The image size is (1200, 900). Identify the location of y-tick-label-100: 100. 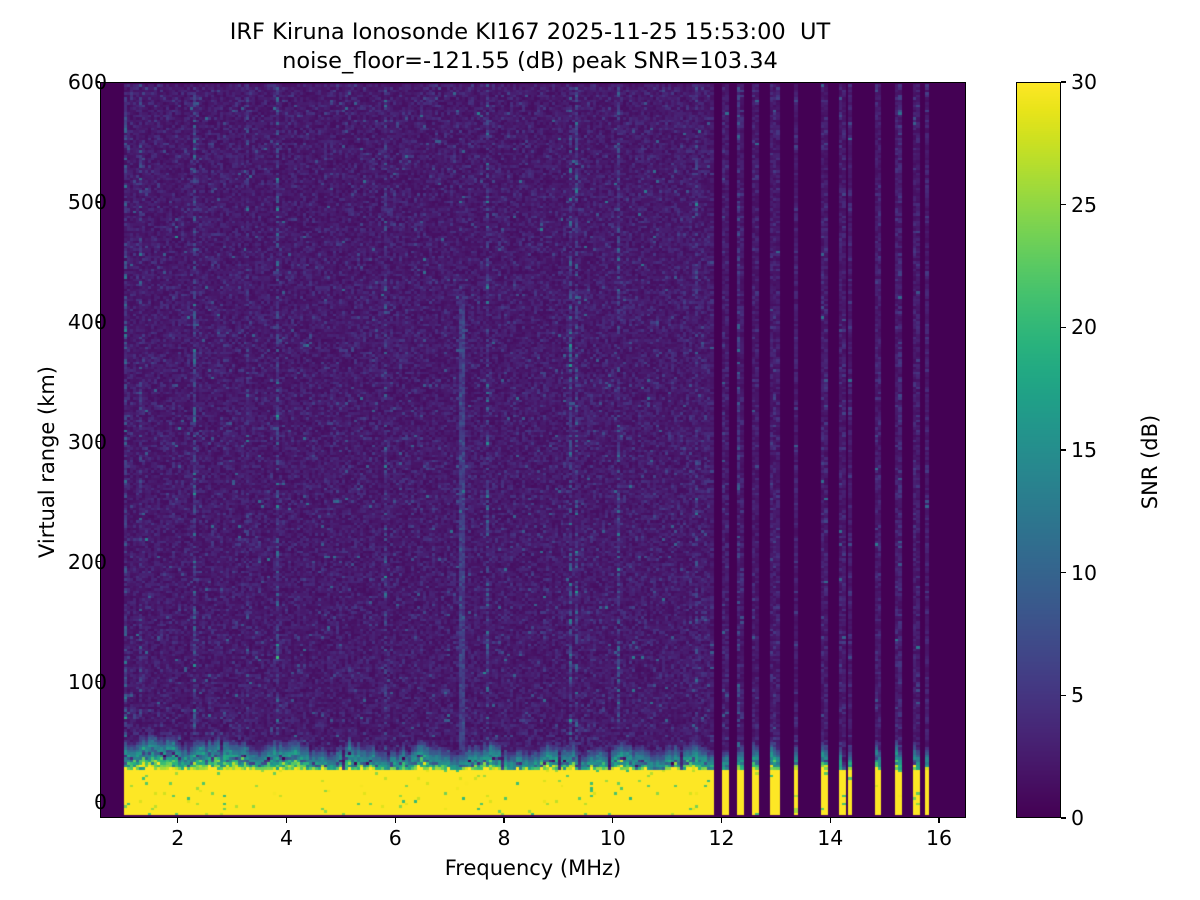
(87, 681).